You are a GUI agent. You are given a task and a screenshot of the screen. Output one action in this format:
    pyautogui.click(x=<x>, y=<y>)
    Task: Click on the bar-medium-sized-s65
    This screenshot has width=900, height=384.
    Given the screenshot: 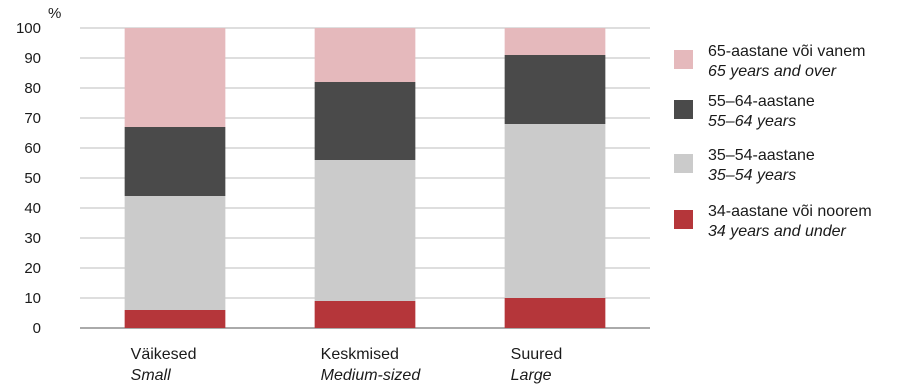 What is the action you would take?
    pyautogui.click(x=365, y=55)
    